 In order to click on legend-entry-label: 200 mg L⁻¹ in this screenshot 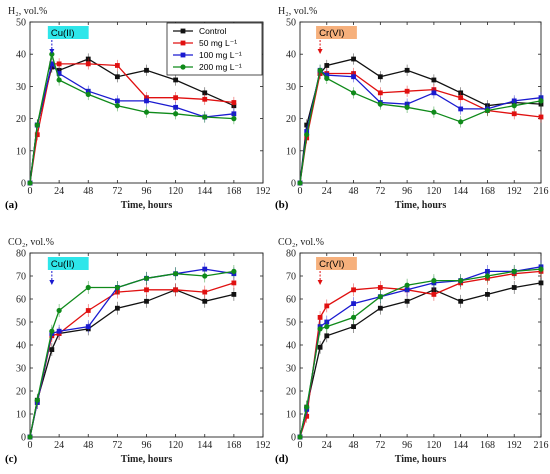, I will do `click(220, 67)`.